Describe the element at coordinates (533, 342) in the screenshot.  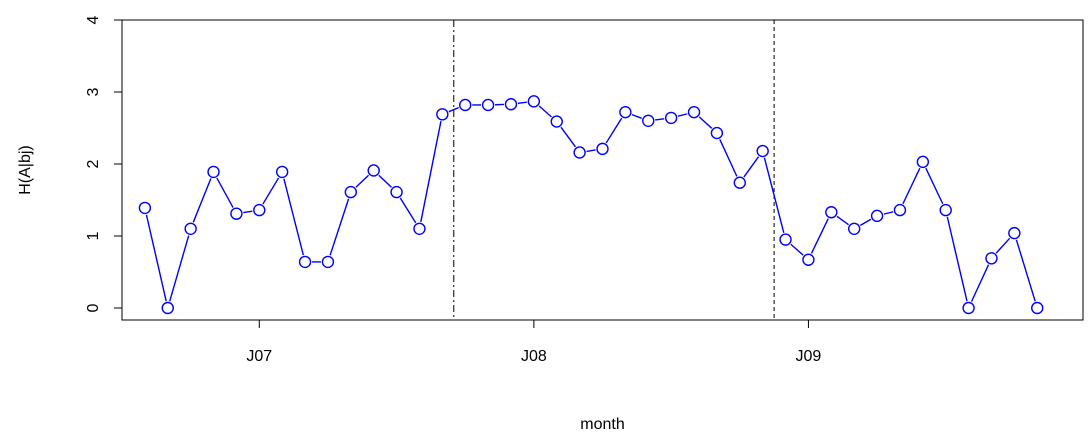
I see `x-axis: J07 J08 J09` at that location.